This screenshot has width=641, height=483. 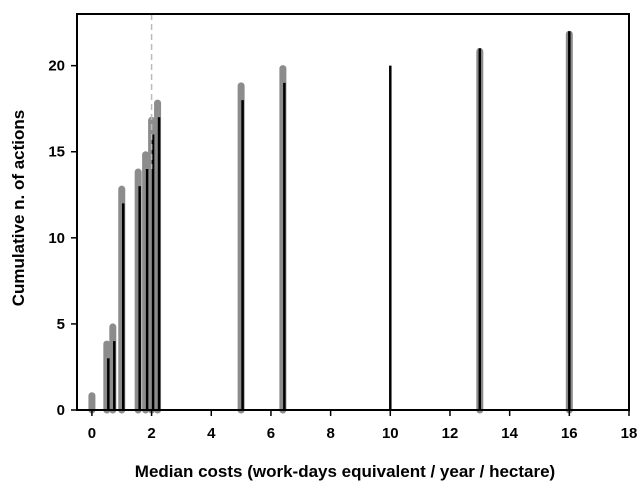 What do you see at coordinates (211, 433) in the screenshot?
I see `x-tick-label: 4` at bounding box center [211, 433].